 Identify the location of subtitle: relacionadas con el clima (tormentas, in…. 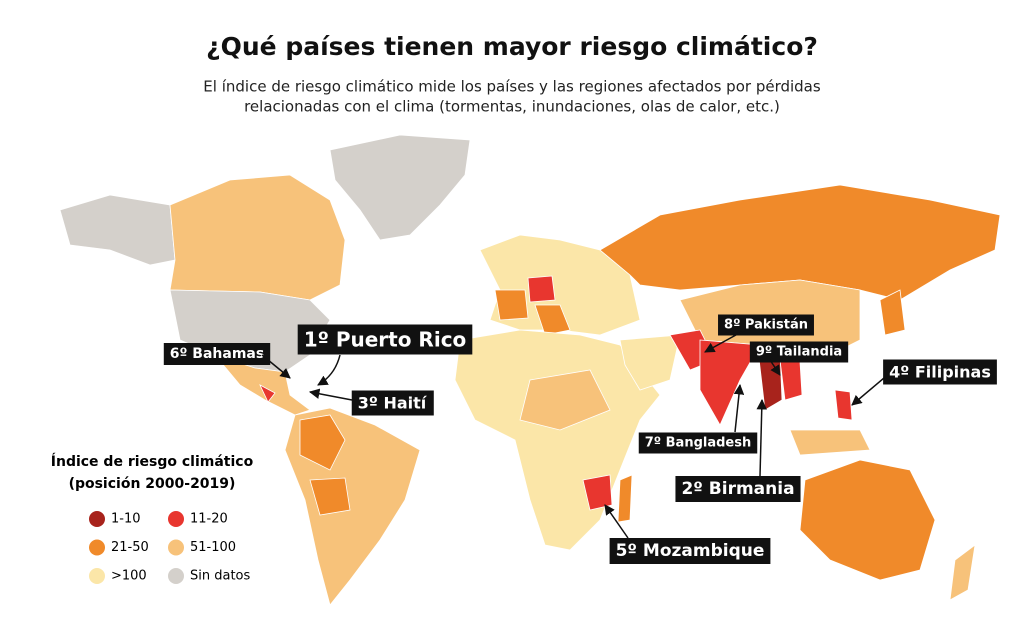
(512, 107).